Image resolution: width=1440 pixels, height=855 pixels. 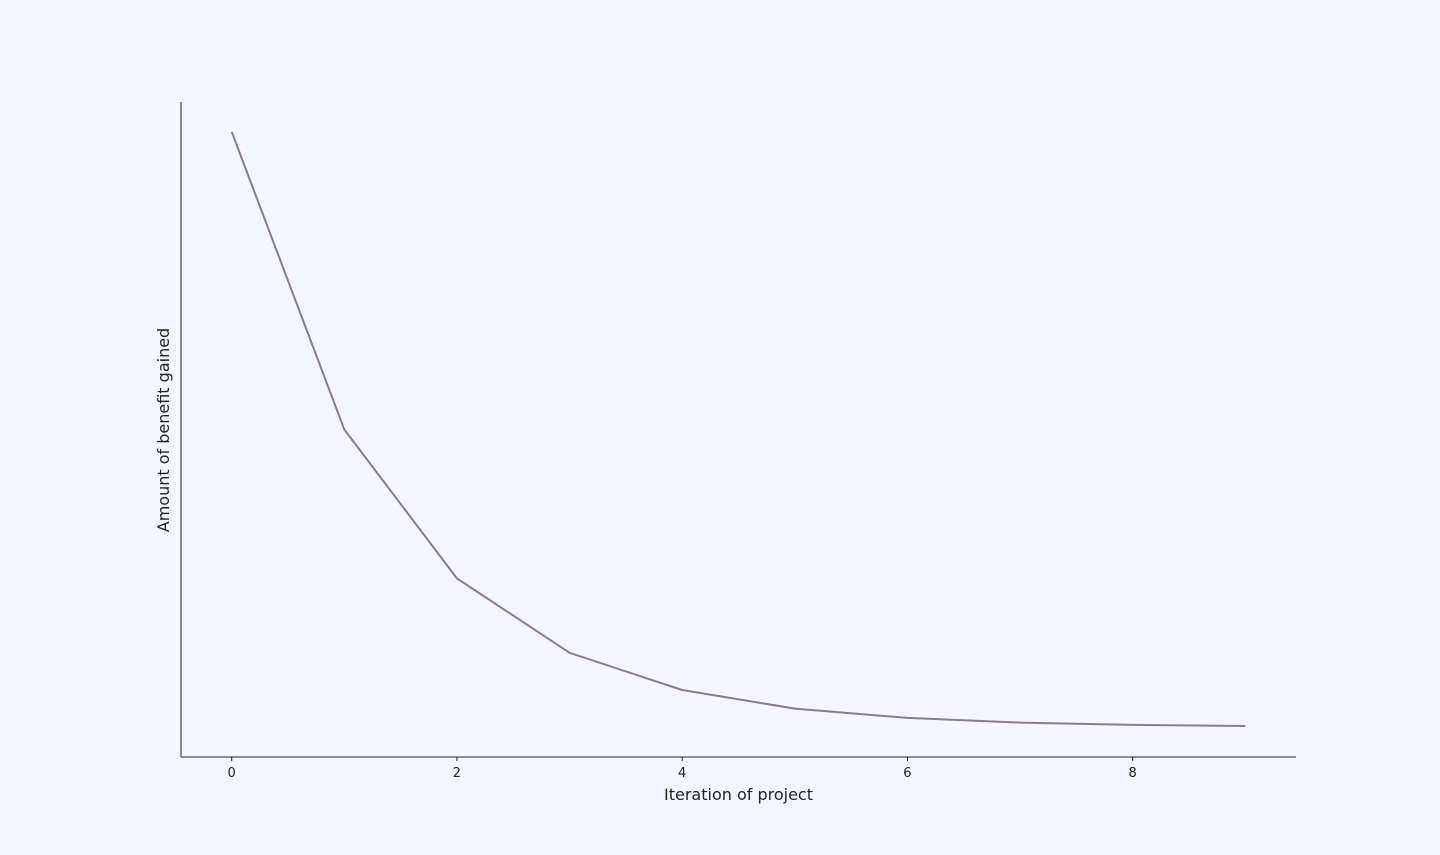 I want to click on x-tick-label: 6, so click(x=907, y=773).